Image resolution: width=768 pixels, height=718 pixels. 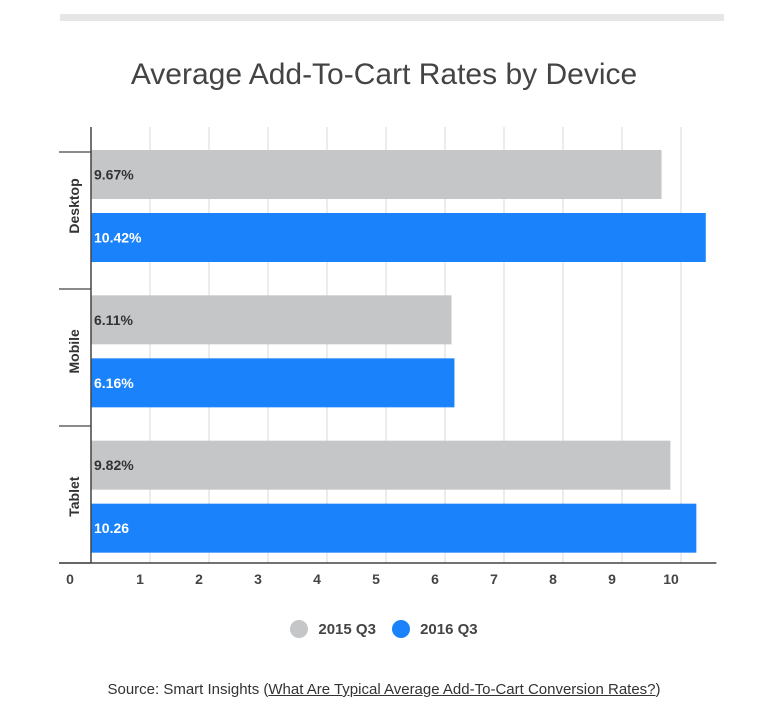 I want to click on x-tick-label: 9, so click(x=612, y=579).